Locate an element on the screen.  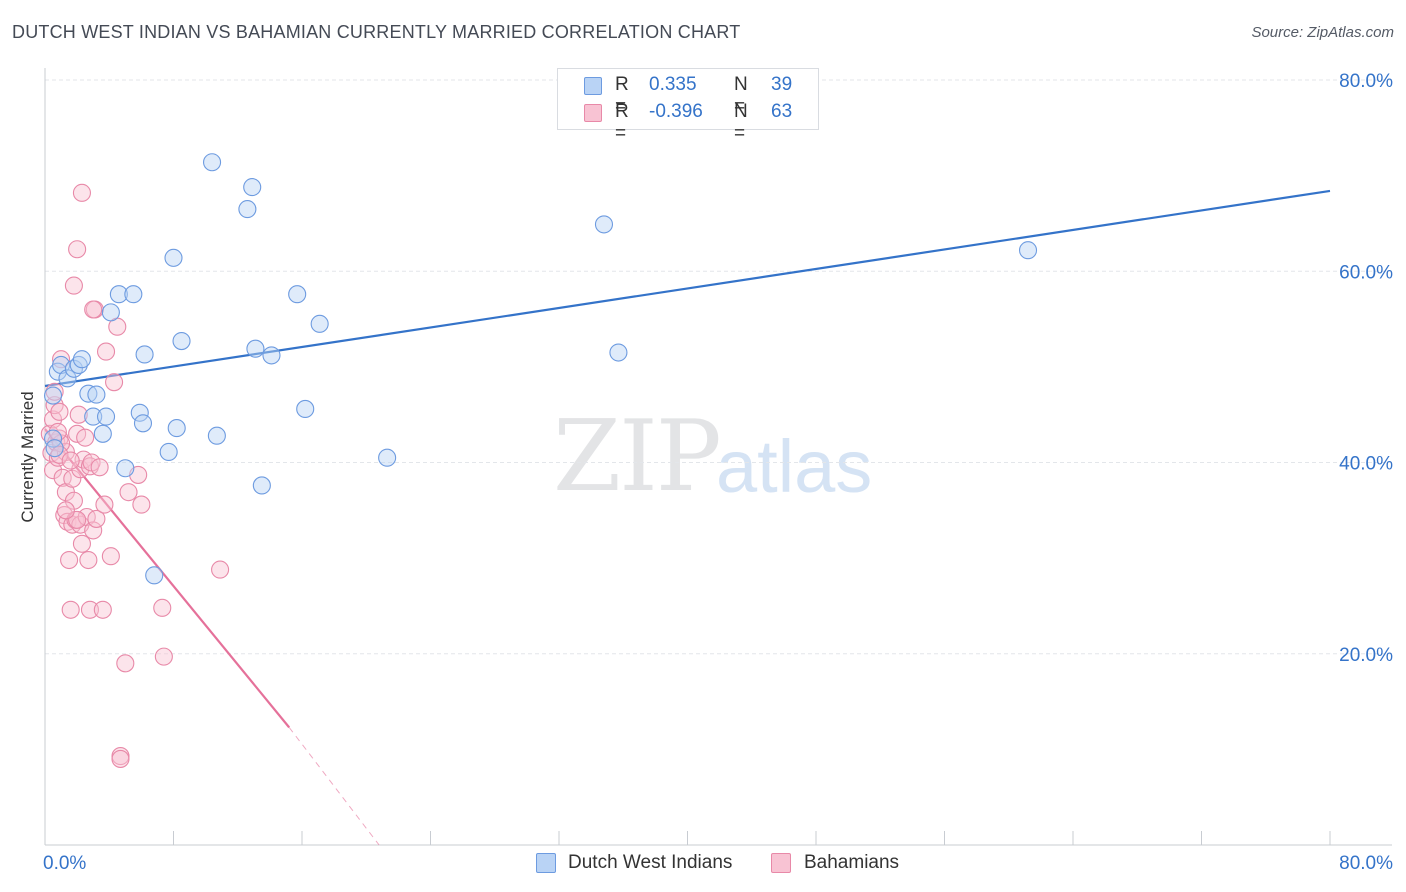
series-legend: Dutch West Indians Bahamians is located at coordinates (703, 865).